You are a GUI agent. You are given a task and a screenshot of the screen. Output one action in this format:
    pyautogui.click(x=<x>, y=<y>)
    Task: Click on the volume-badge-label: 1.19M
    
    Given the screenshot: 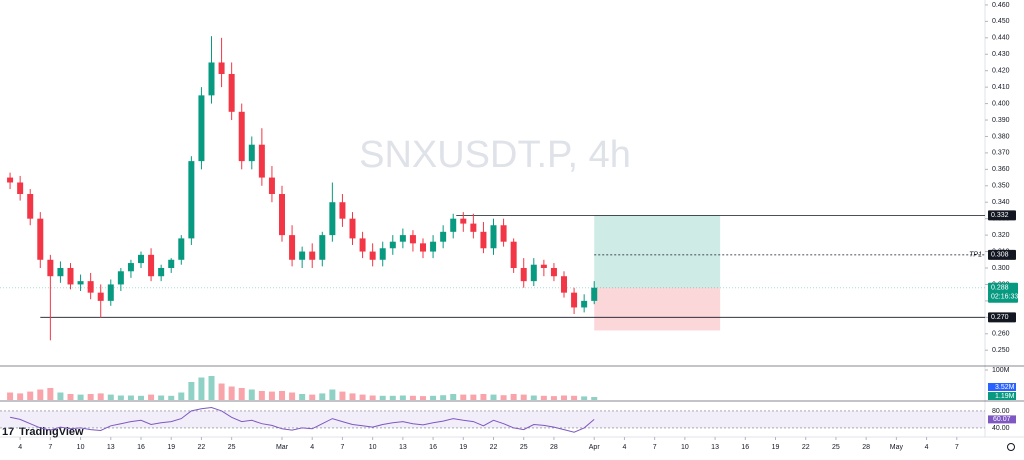 What is the action you would take?
    pyautogui.click(x=1005, y=396)
    